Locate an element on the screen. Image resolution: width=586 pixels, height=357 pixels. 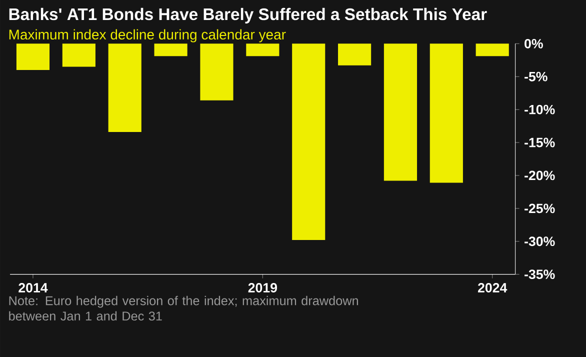
x-tick-label: 2014 is located at coordinates (33, 287).